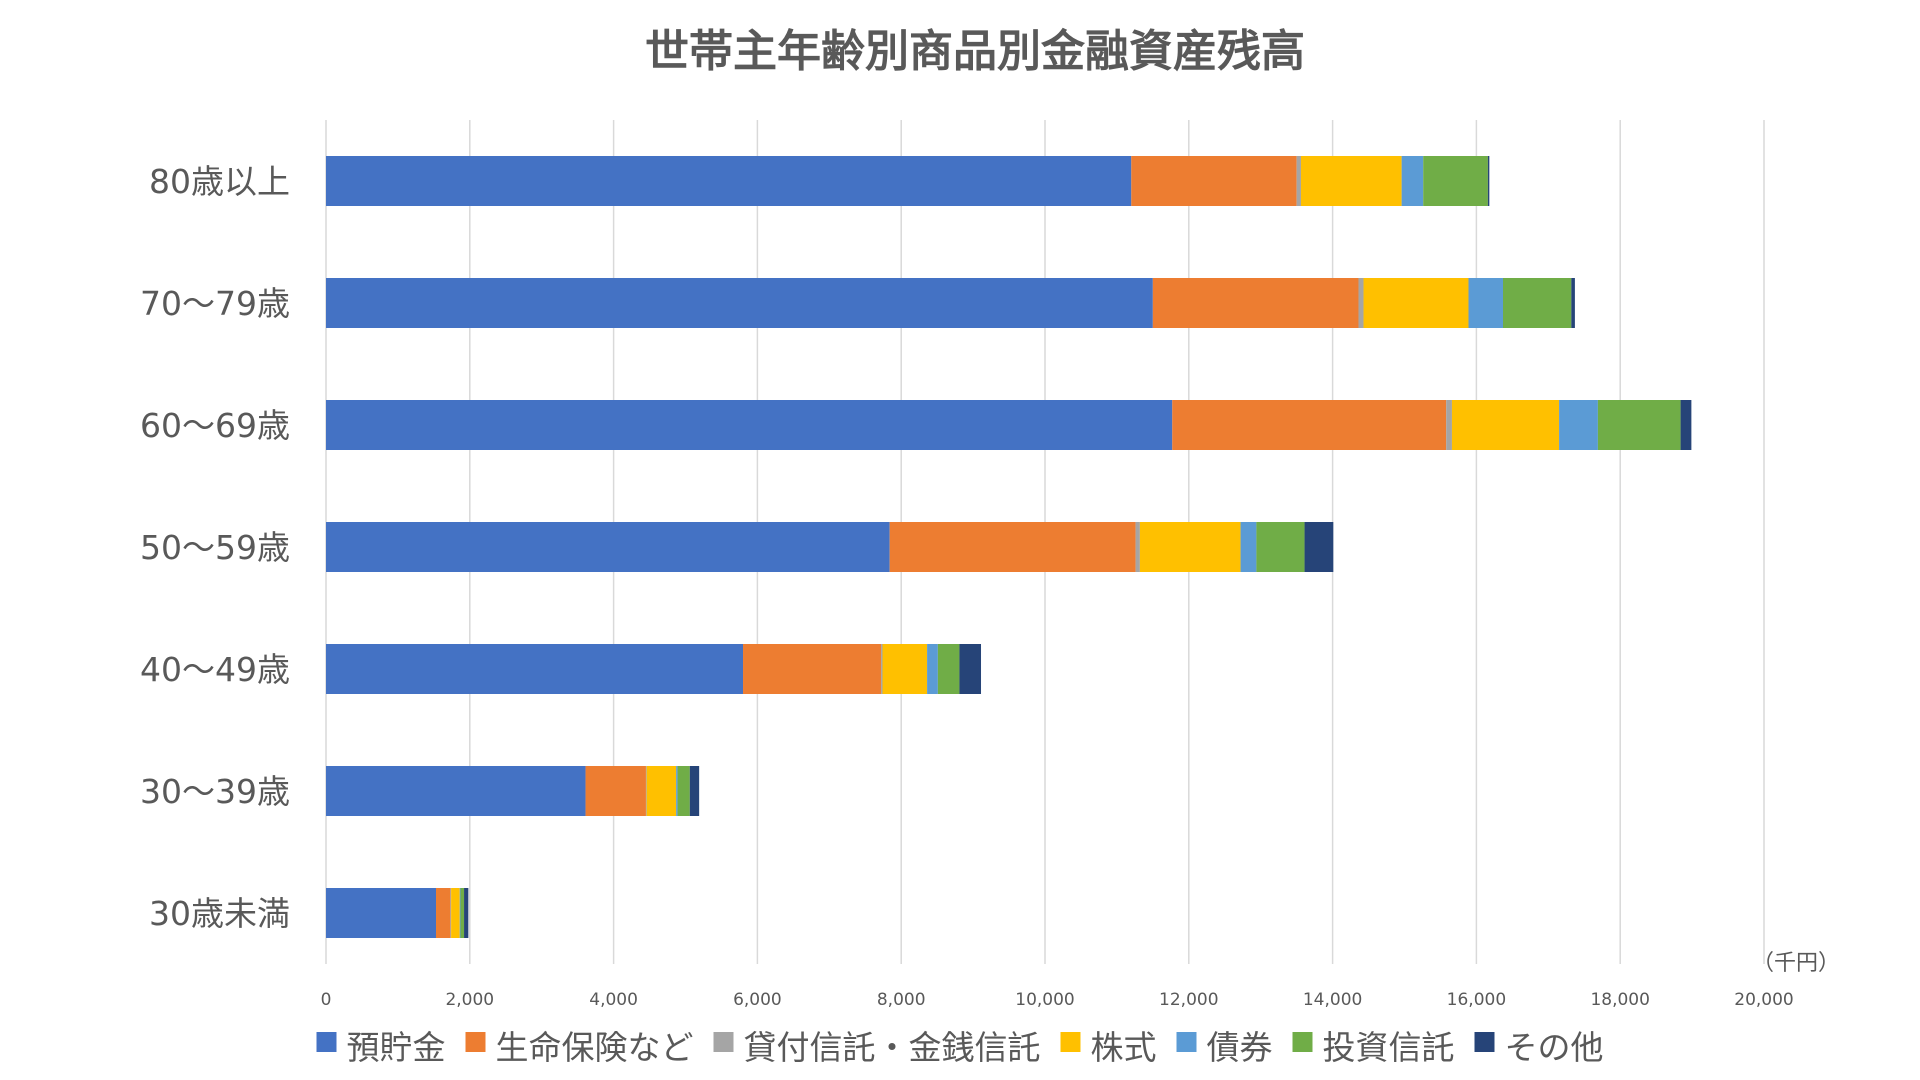 The width and height of the screenshot is (1920, 1080). Describe the element at coordinates (901, 1000) in the screenshot. I see `x-tick-label: 8,000` at that location.